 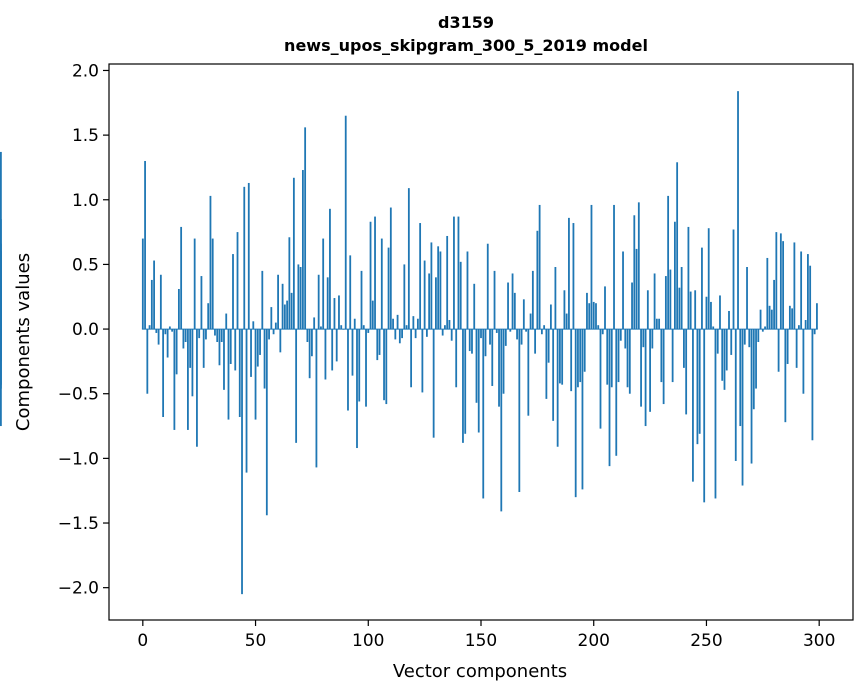 I want to click on x-tick-label: 150, so click(x=481, y=641).